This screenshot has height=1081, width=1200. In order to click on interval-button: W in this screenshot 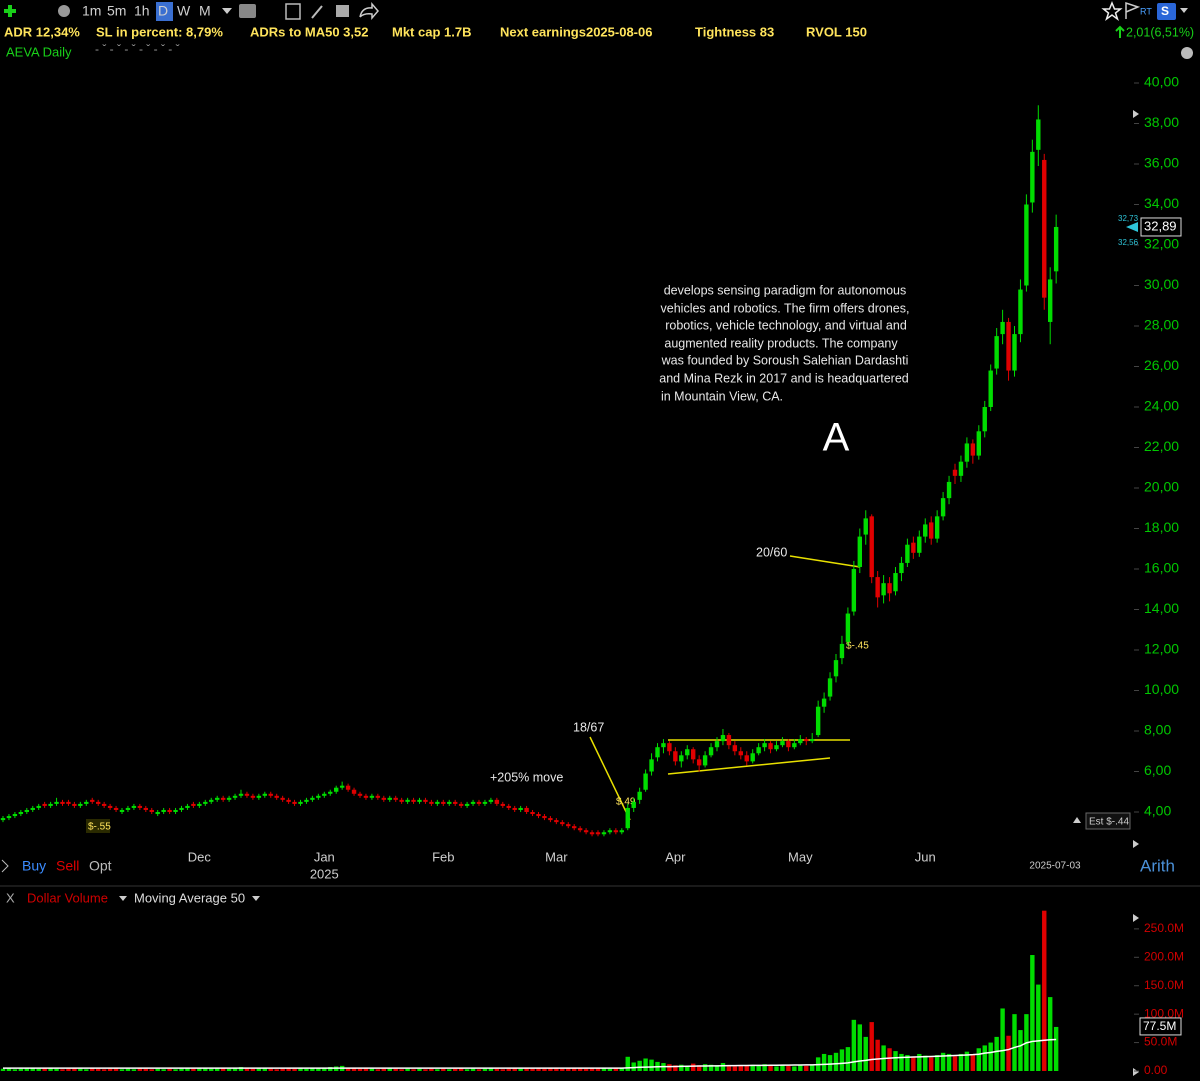, I will do `click(184, 11)`.